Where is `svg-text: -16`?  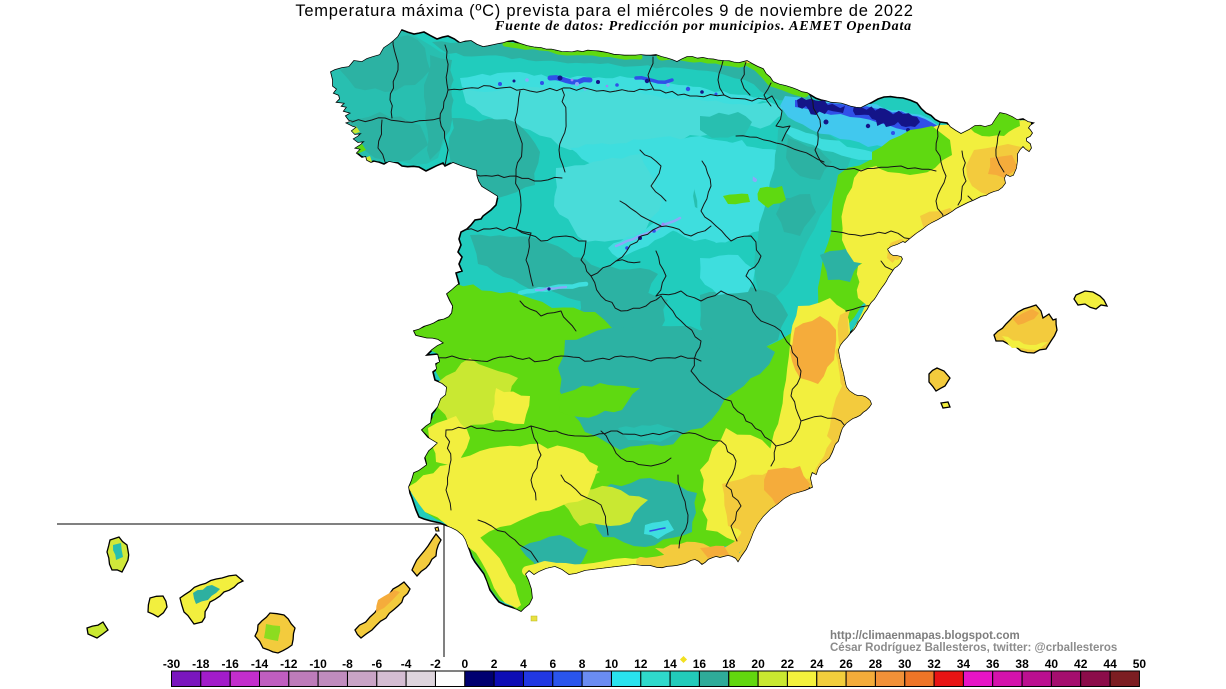
svg-text: -16 is located at coordinates (231, 664).